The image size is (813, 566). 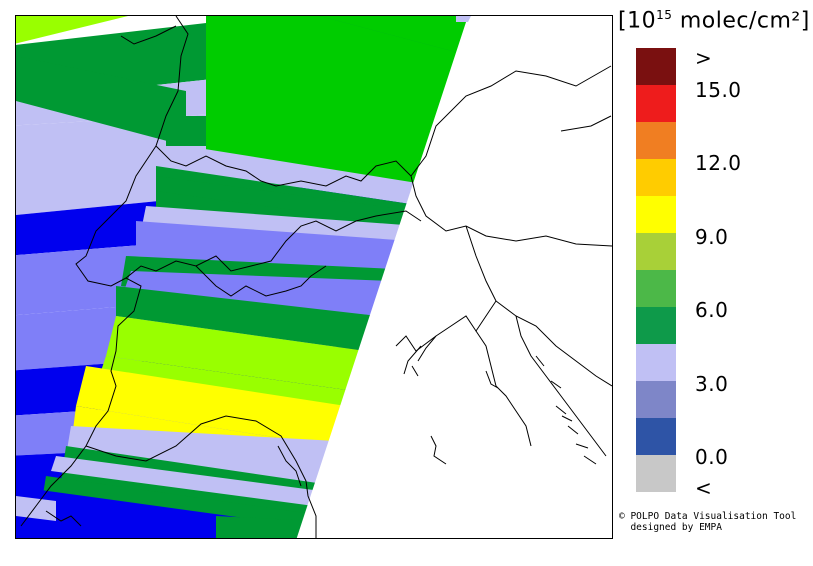 What do you see at coordinates (712, 237) in the screenshot?
I see `legend-tick-label: 9.0` at bounding box center [712, 237].